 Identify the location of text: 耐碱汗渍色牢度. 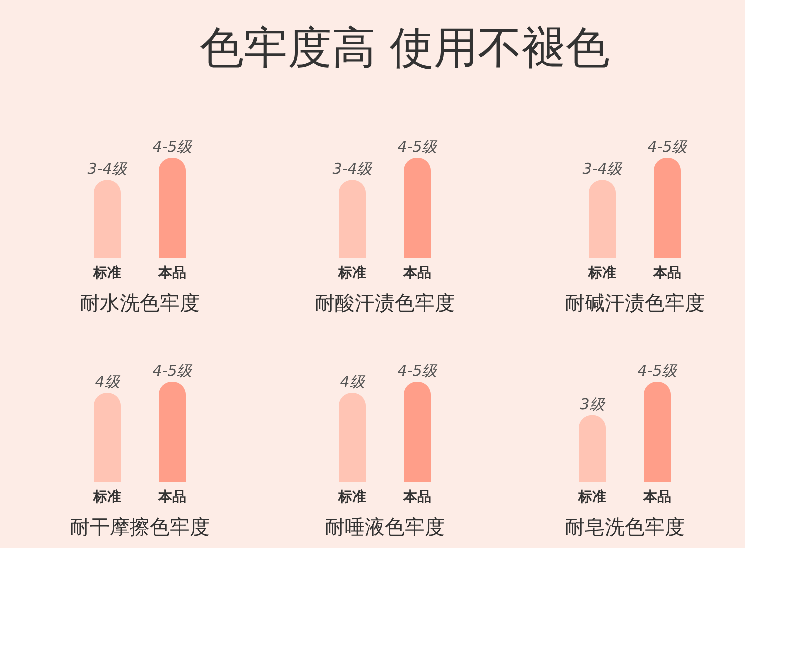
(635, 303).